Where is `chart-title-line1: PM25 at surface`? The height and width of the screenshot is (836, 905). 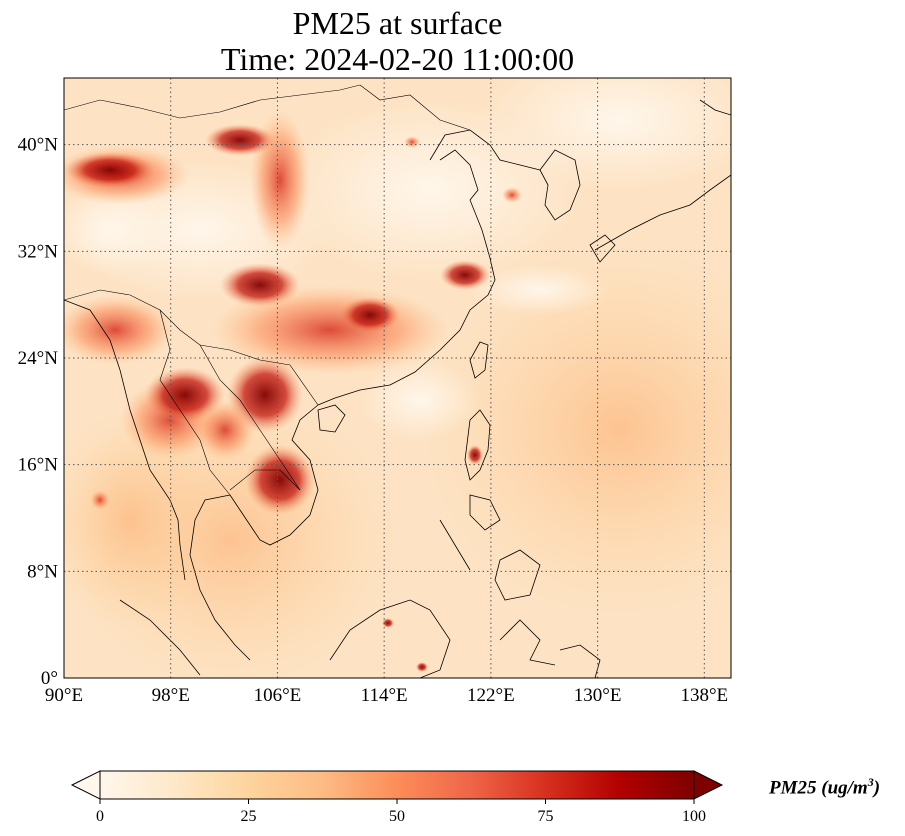 chart-title-line1: PM25 at surface is located at coordinates (397, 23).